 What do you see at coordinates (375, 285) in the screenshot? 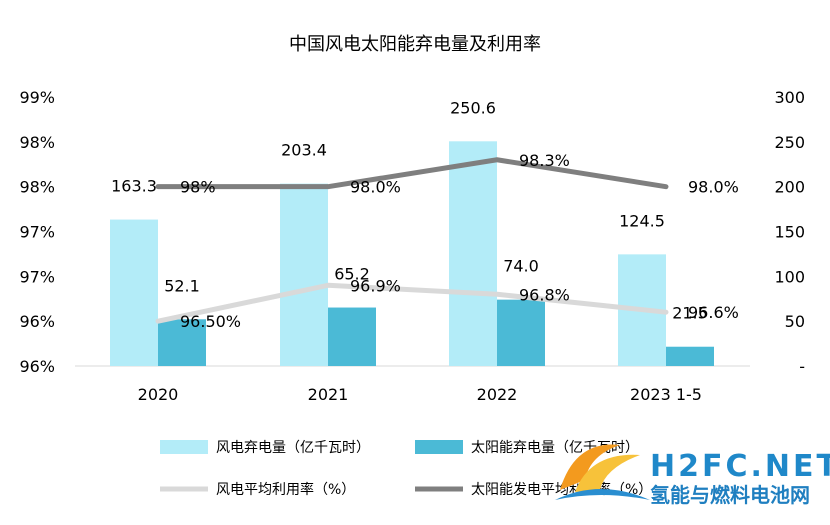
I see `line-label-wind-1: 96.9%` at bounding box center [375, 285].